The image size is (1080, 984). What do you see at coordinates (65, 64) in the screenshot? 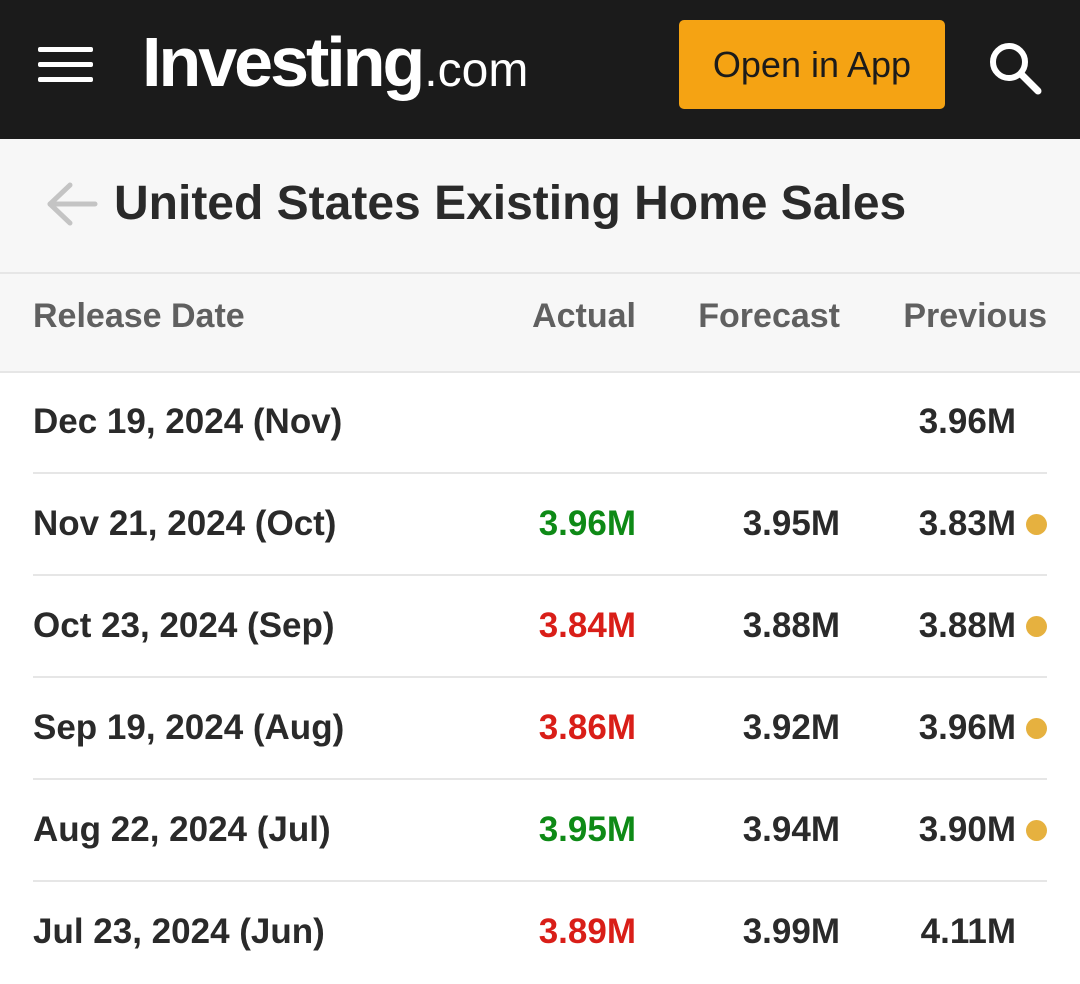
I see `hamburger-menu-icon` at bounding box center [65, 64].